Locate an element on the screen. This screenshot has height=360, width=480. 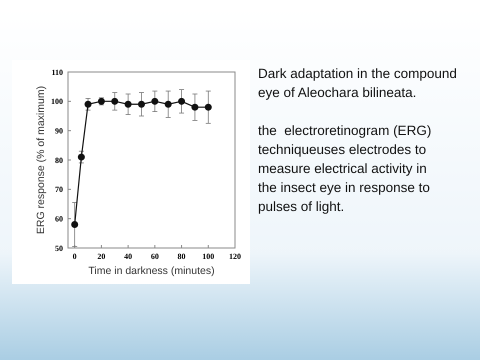
text: Dark adaptation in the compound eye of Aleochara bilineata. is located at coordinates (357, 83).